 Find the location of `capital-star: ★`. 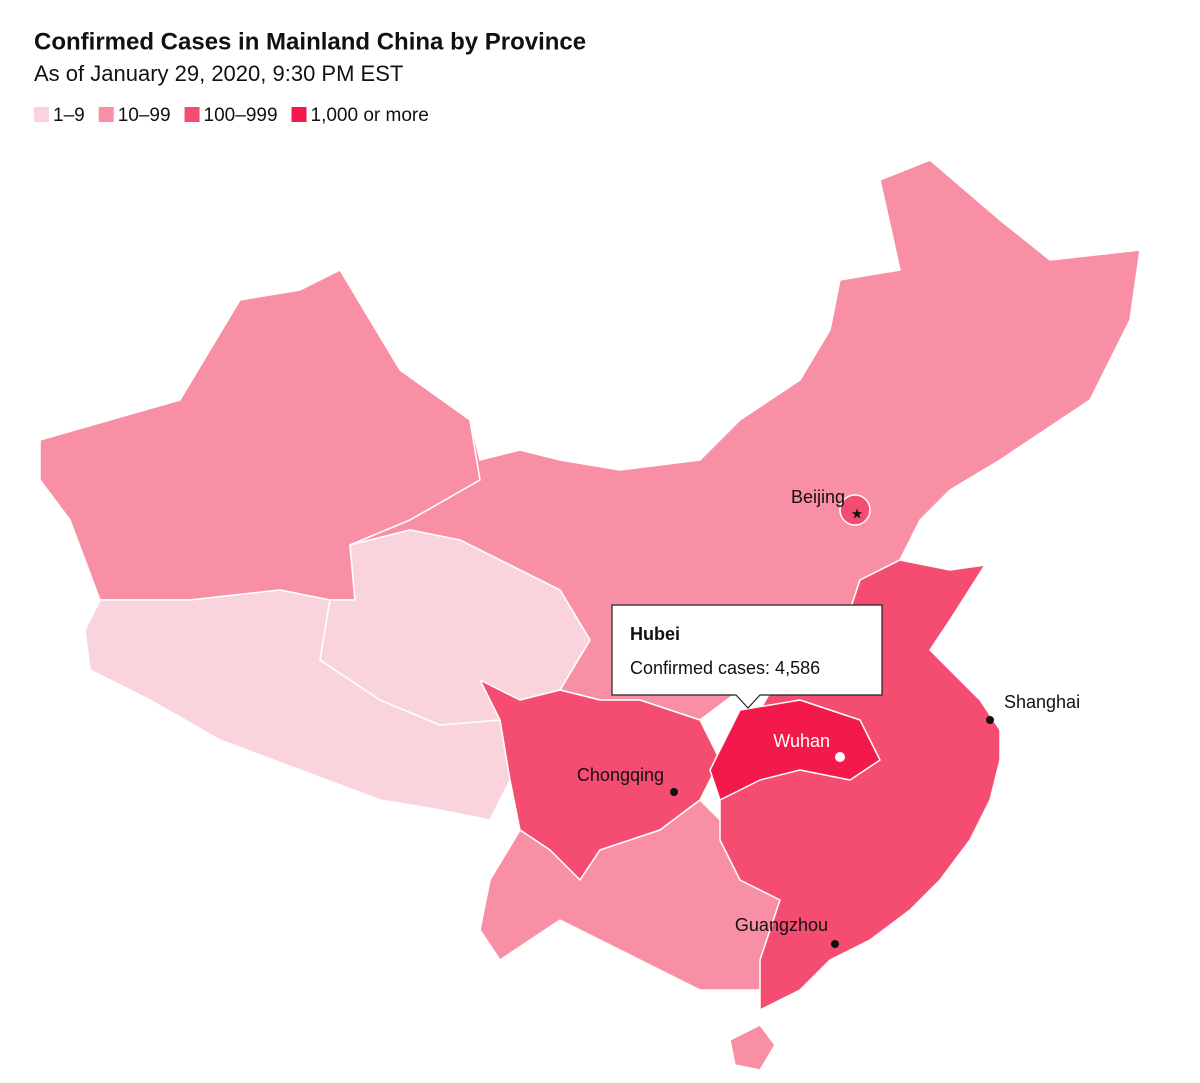

capital-star: ★ is located at coordinates (857, 514).